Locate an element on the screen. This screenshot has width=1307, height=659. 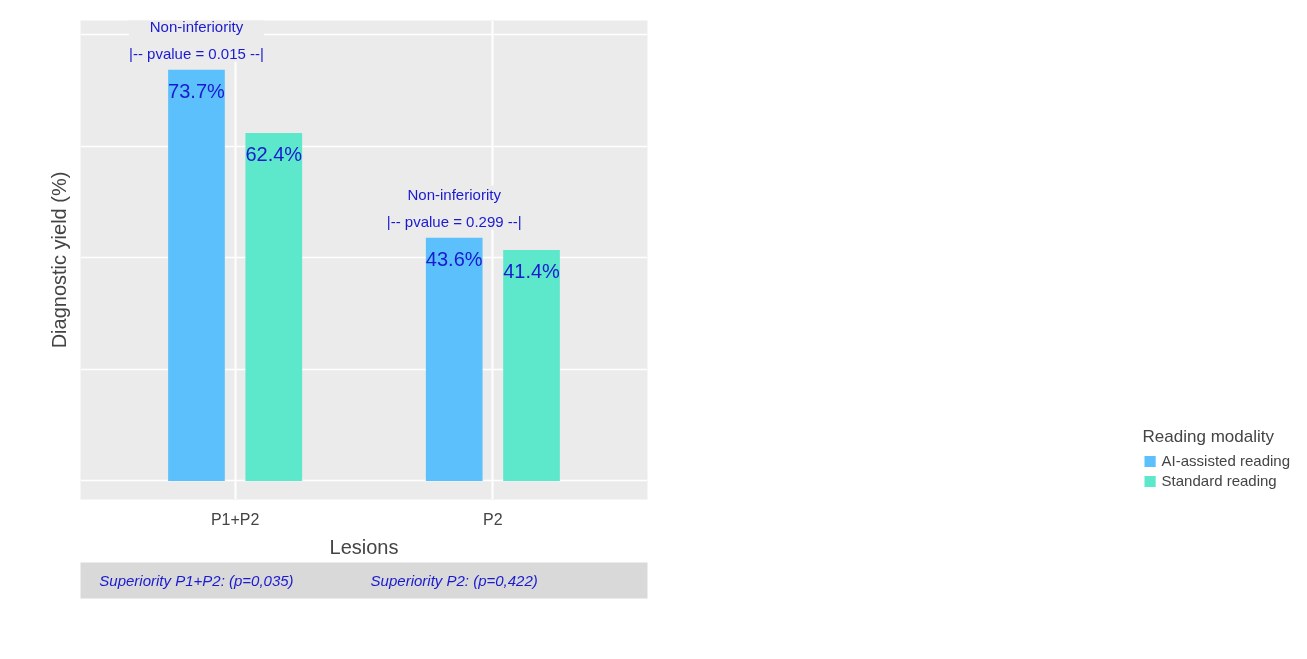
x-tick-label: P1+P2 is located at coordinates (235, 519).